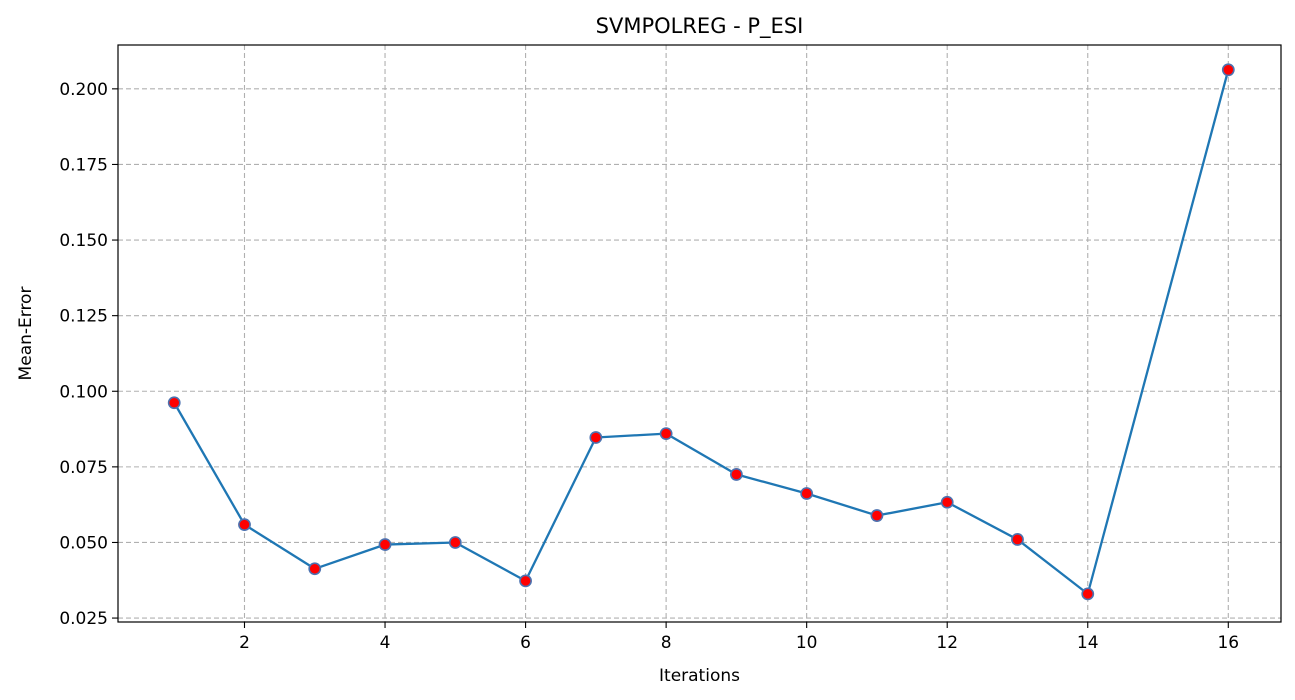 This screenshot has width=1295, height=700. Describe the element at coordinates (385, 643) in the screenshot. I see `x-tick-label: 4` at that location.